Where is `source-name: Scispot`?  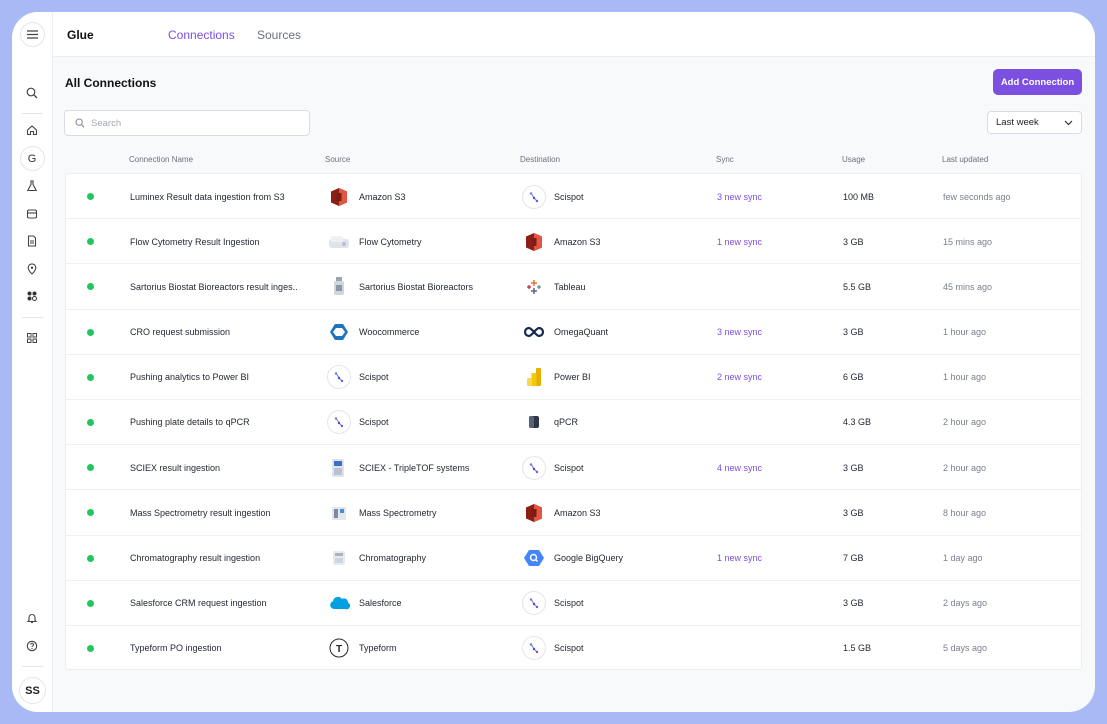
source-name: Scispot is located at coordinates (374, 422).